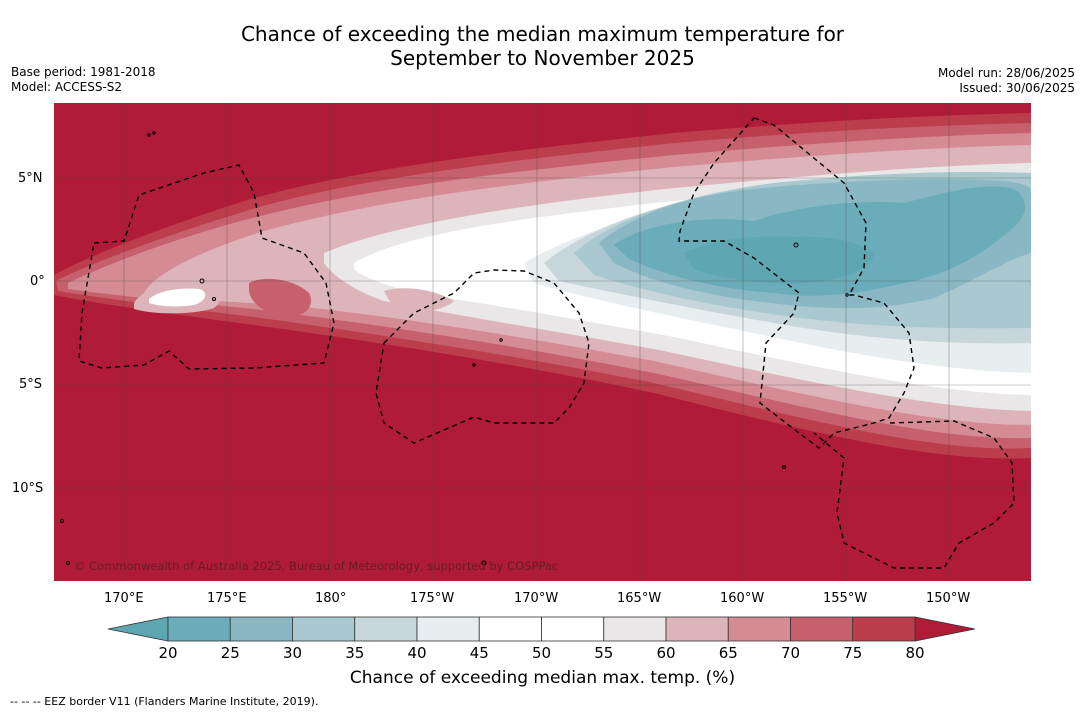 The width and height of the screenshot is (1085, 713). What do you see at coordinates (83, 72) in the screenshot?
I see `base-period: Base period: 1981-2018` at bounding box center [83, 72].